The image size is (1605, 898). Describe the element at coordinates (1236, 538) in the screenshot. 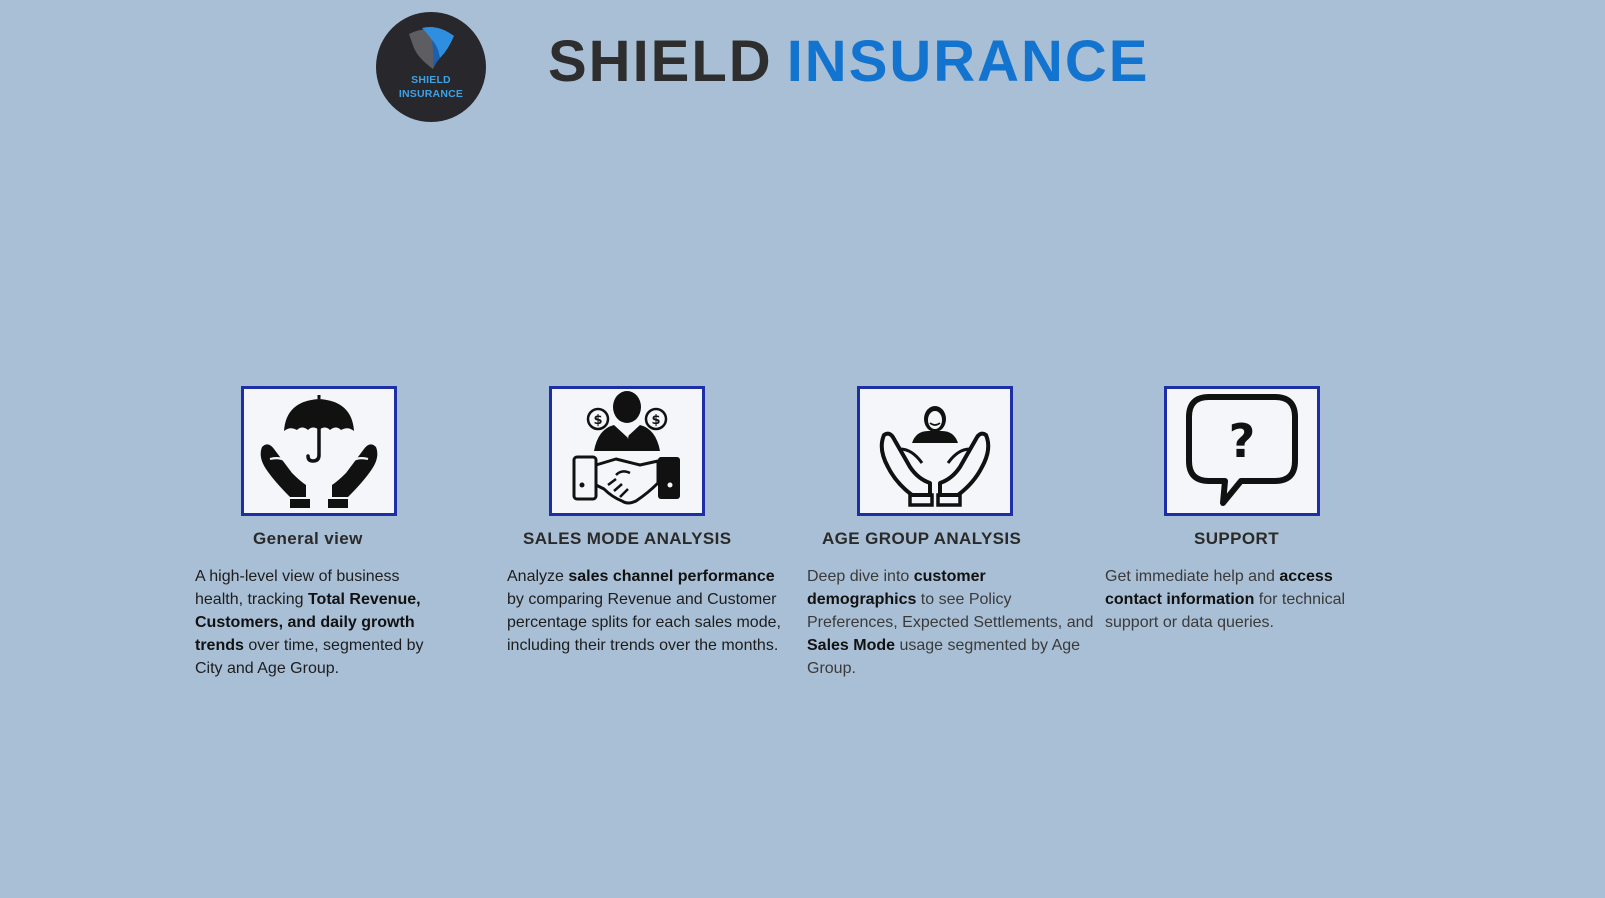

I see `support-title: SUPPORT` at that location.